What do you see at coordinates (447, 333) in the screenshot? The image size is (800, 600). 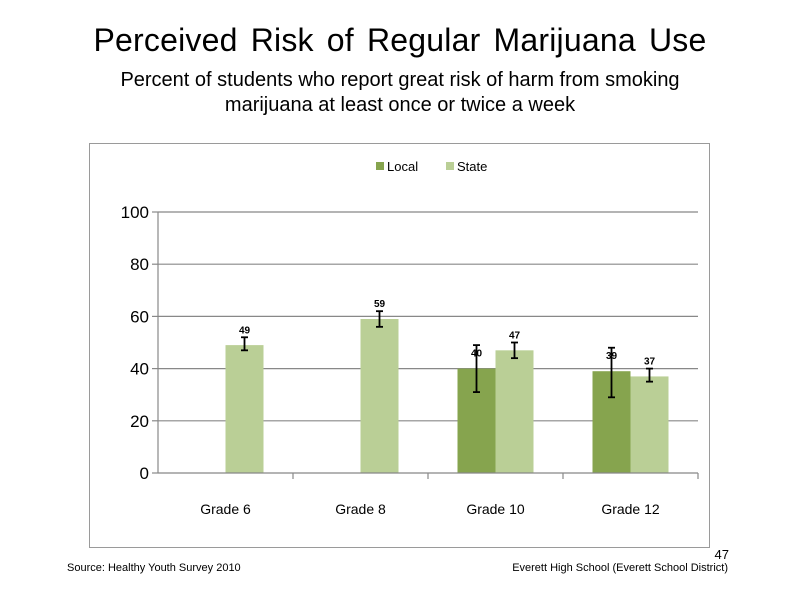 I see `data-labels: 49 59 40 47 39 37` at bounding box center [447, 333].